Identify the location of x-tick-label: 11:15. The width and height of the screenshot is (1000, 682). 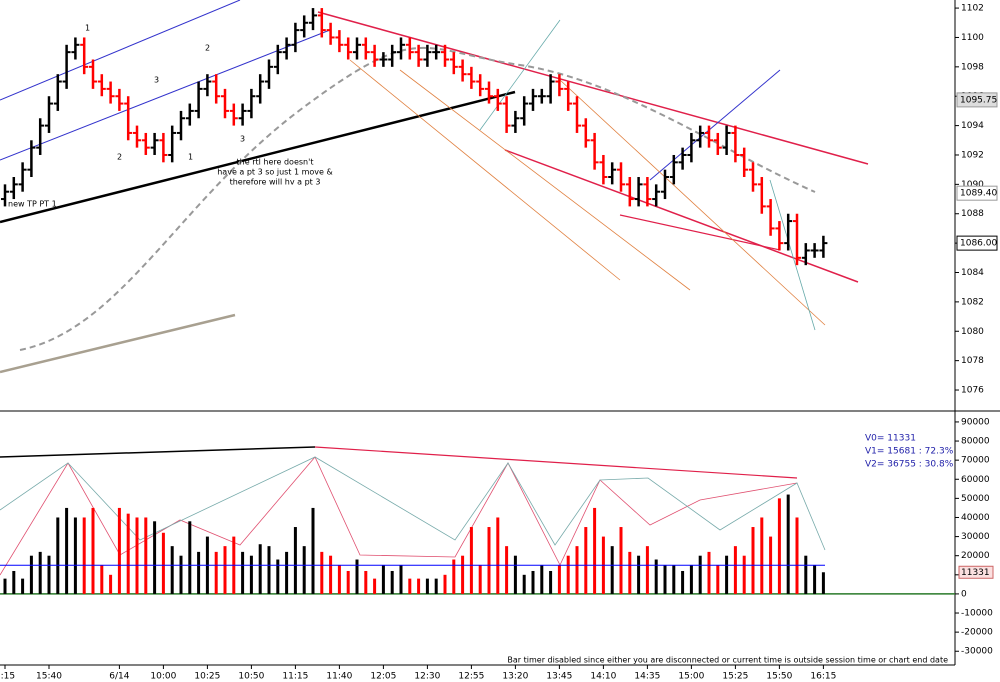
(295, 677).